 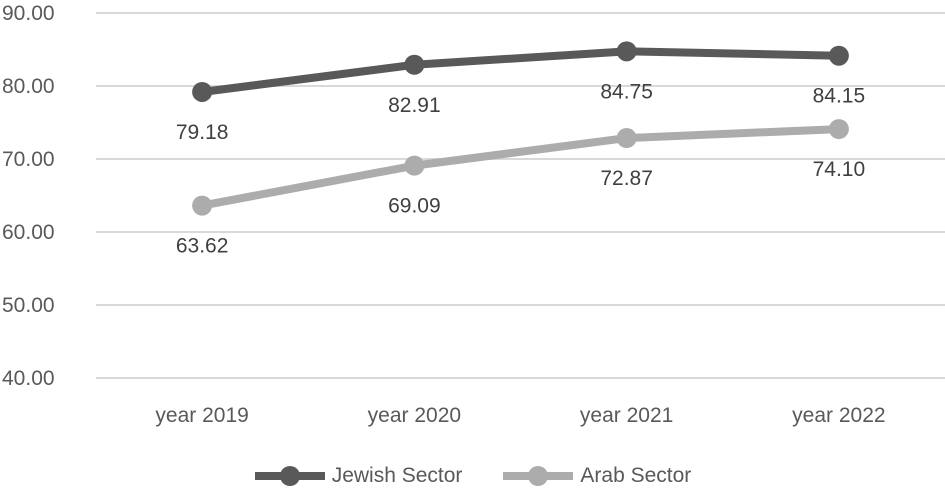 What do you see at coordinates (626, 178) in the screenshot?
I see `data-label: 72.87` at bounding box center [626, 178].